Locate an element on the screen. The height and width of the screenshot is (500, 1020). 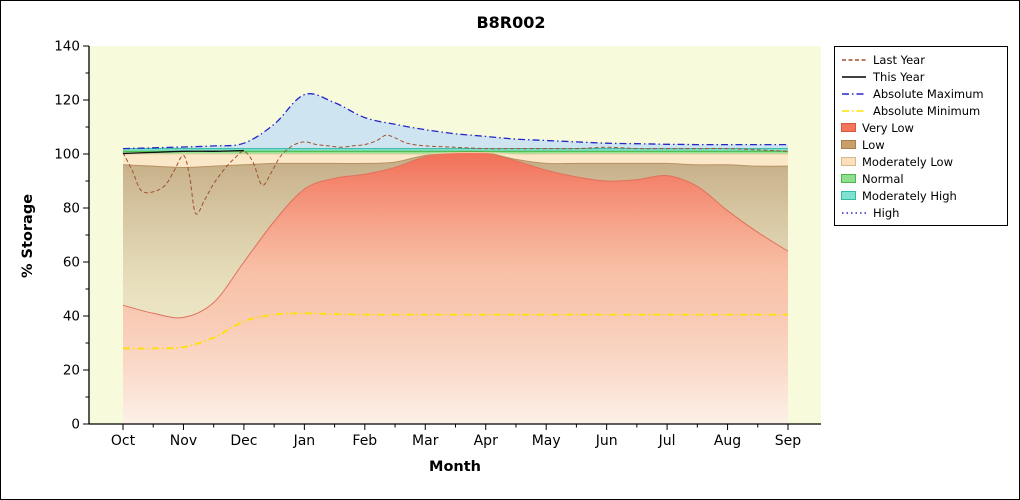
y-tick-label: 20 is located at coordinates (71, 371).